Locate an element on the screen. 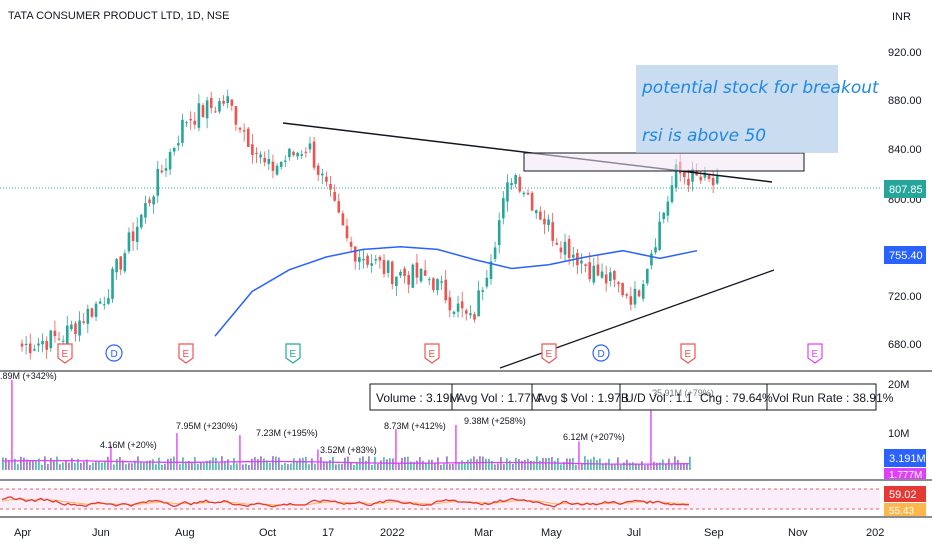  volume-spike-label: 8.73M (+412%) is located at coordinates (415, 426).